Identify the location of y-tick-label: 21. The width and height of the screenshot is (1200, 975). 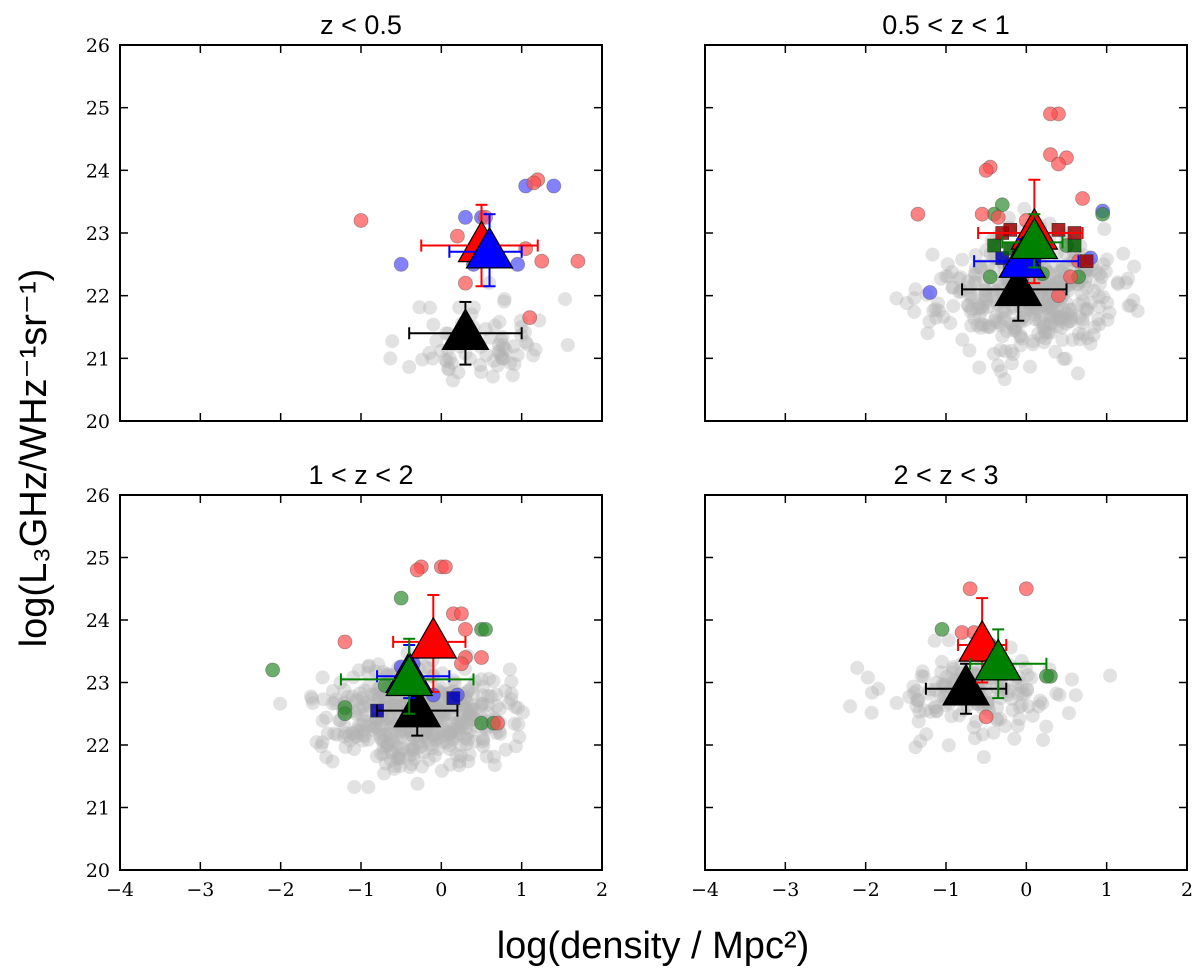
(98, 809).